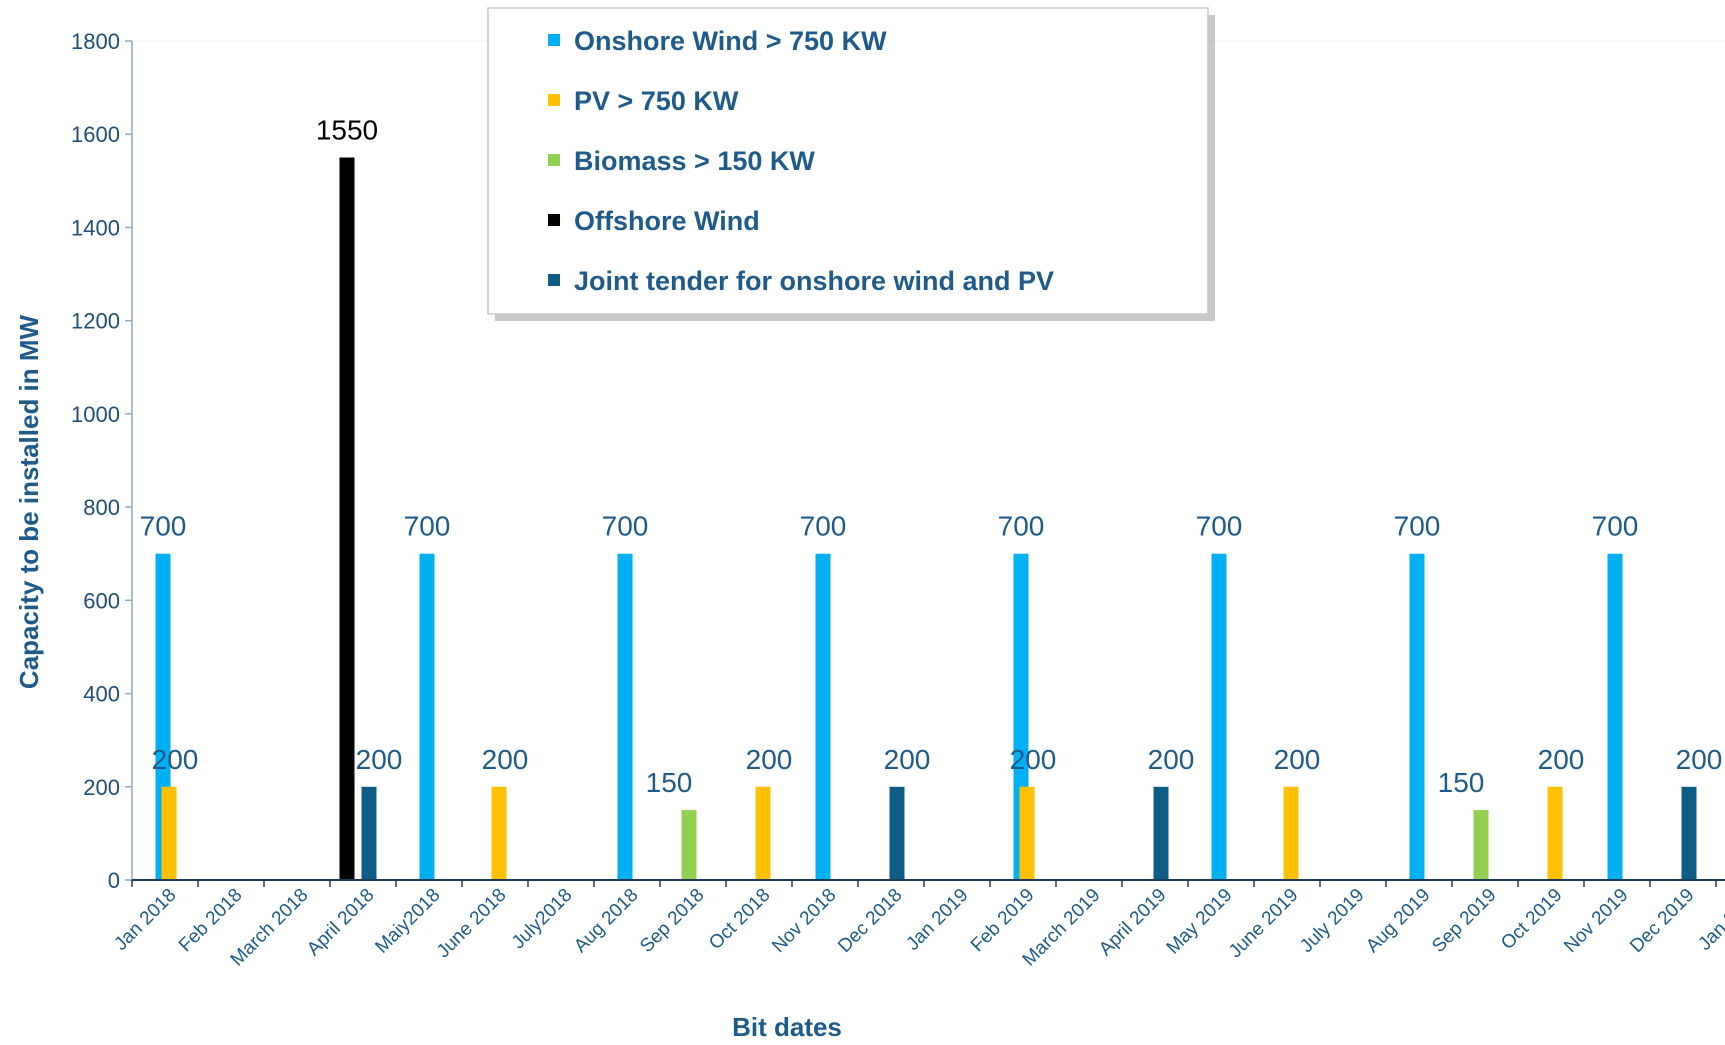  What do you see at coordinates (656, 101) in the screenshot?
I see `legend-label: PV > 750 KW` at bounding box center [656, 101].